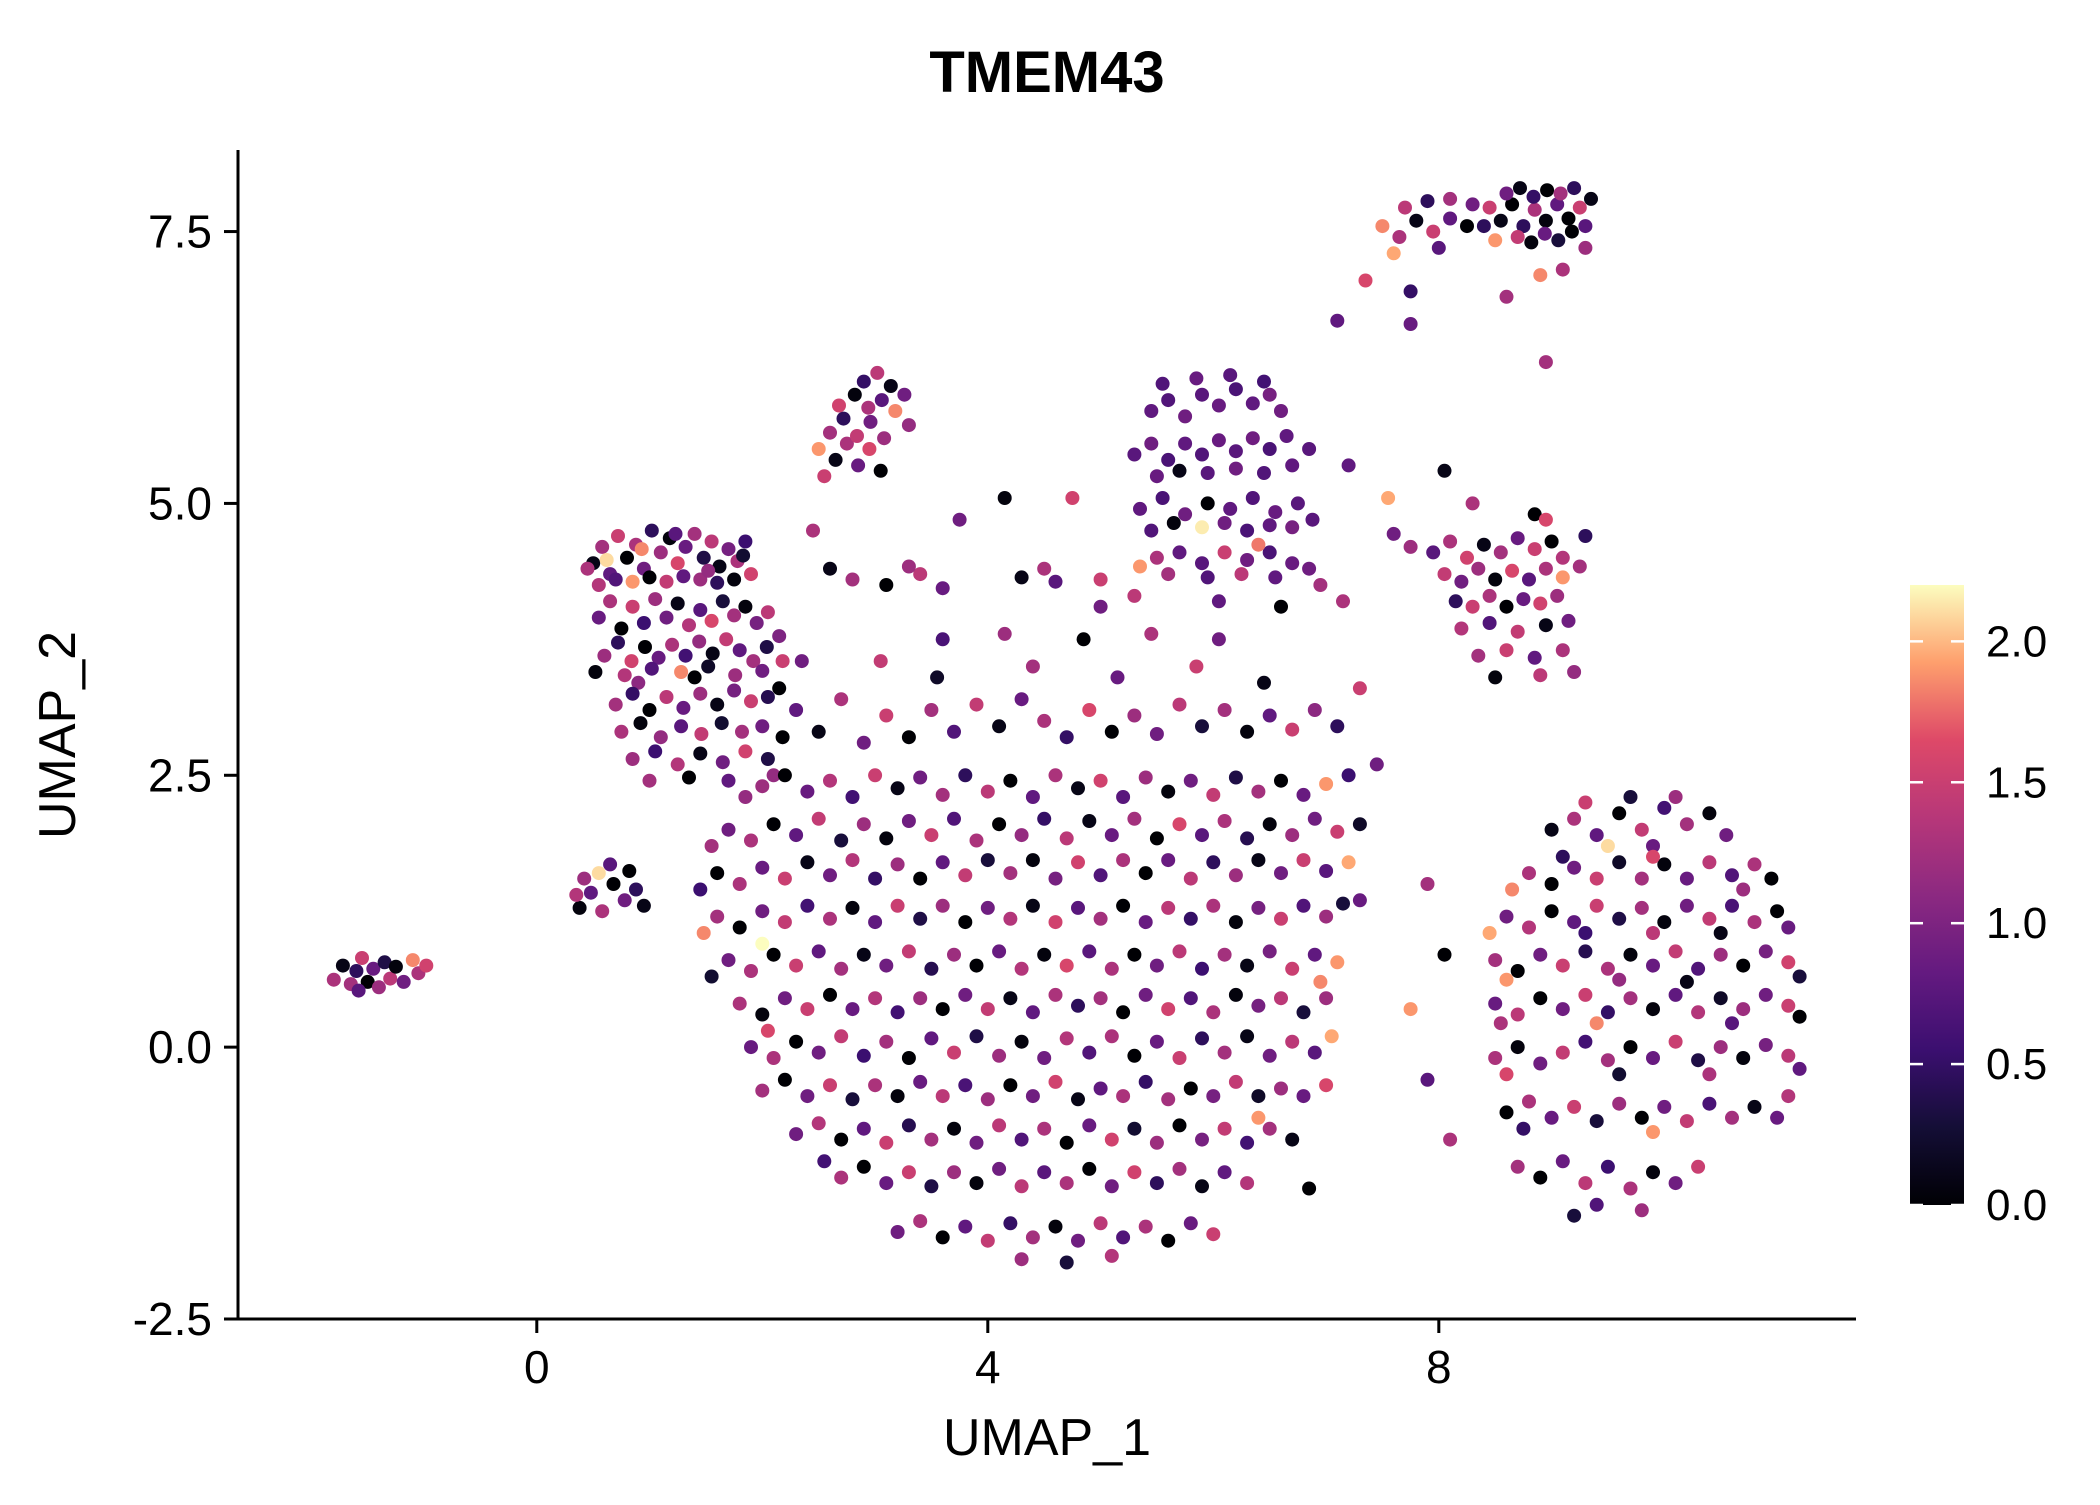 The height and width of the screenshot is (1505, 2100). What do you see at coordinates (180, 503) in the screenshot?
I see `y-tick-label: 5.0` at bounding box center [180, 503].